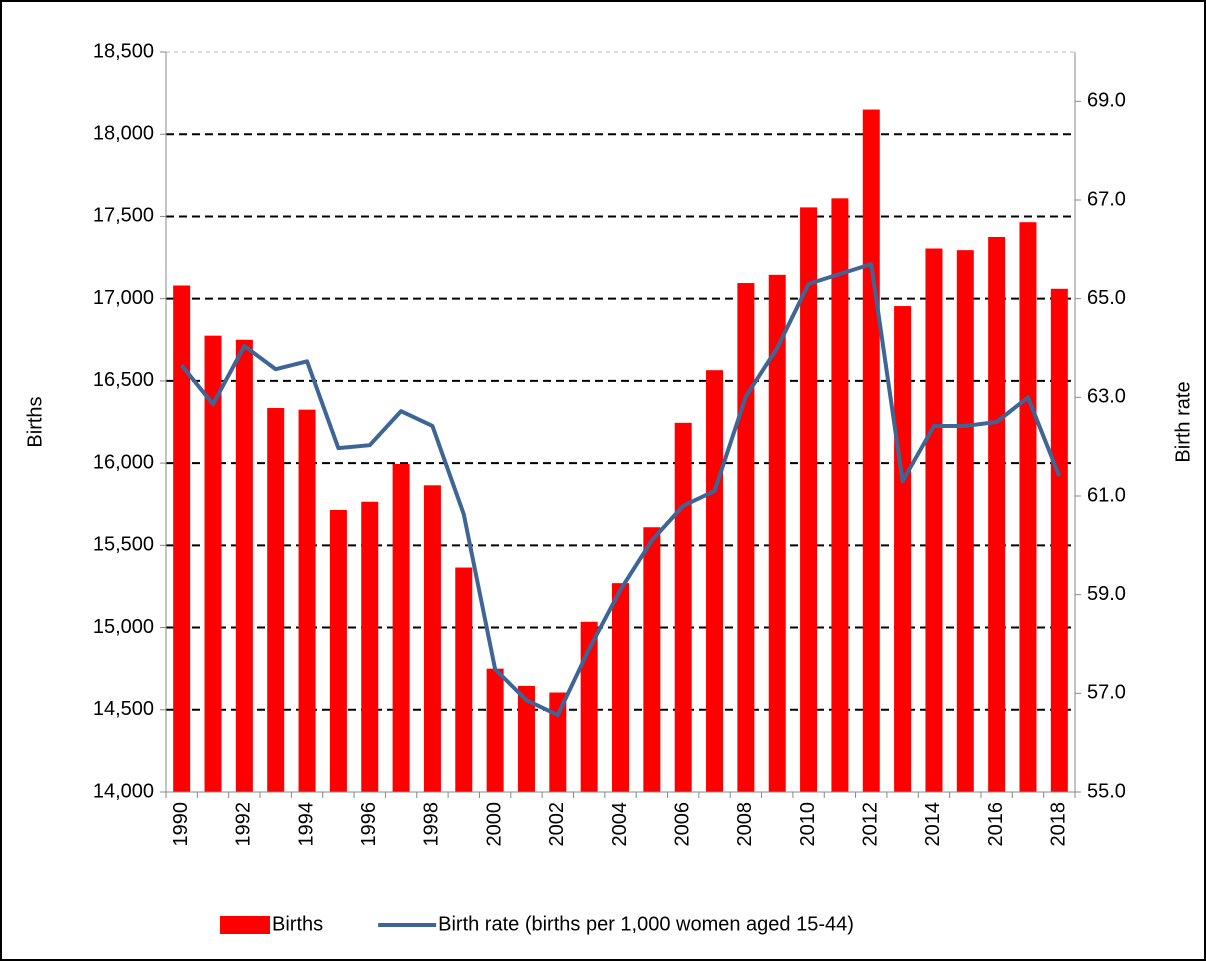  What do you see at coordinates (123, 462) in the screenshot?
I see `y-tick-label: 16,000` at bounding box center [123, 462].